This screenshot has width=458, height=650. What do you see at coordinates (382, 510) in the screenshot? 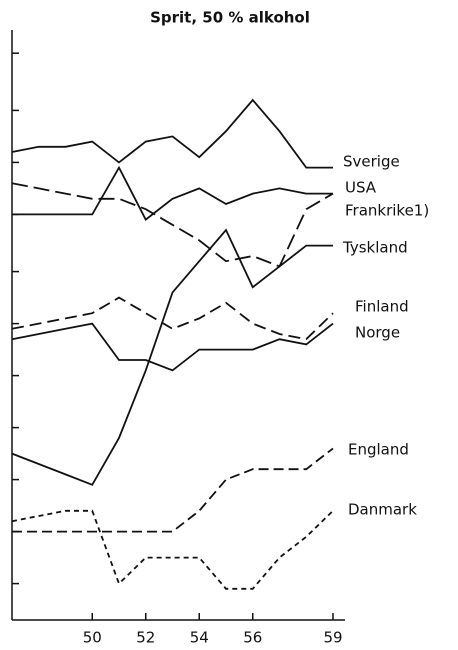
I see `series-label: Danmark` at bounding box center [382, 510].